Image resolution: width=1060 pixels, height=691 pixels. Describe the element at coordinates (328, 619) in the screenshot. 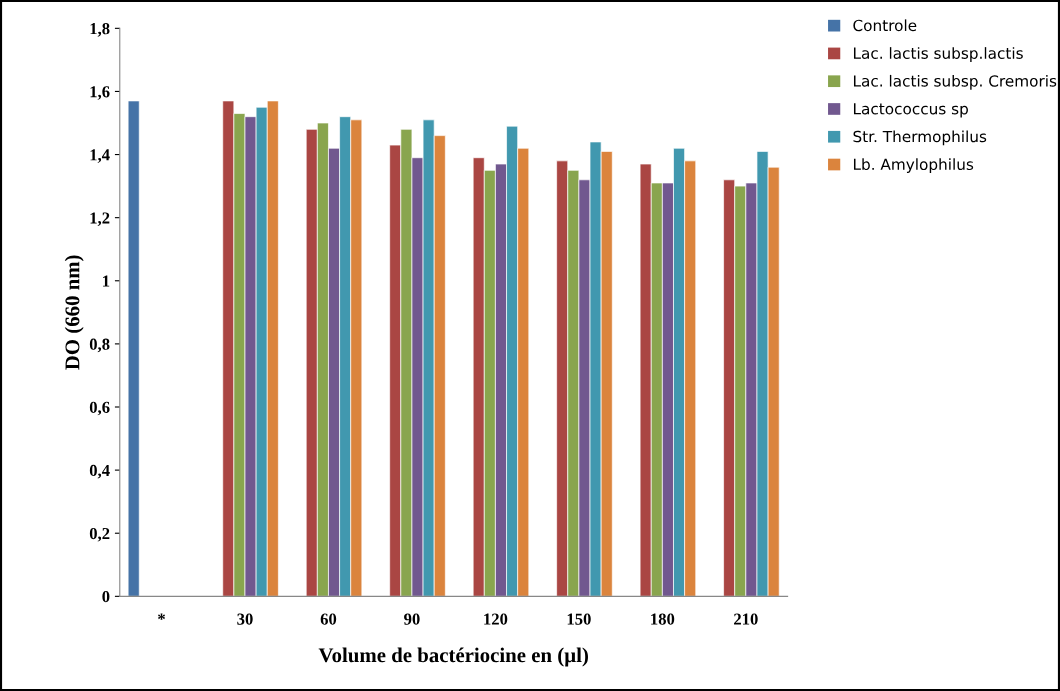

I see `x-tick-label: 60` at that location.